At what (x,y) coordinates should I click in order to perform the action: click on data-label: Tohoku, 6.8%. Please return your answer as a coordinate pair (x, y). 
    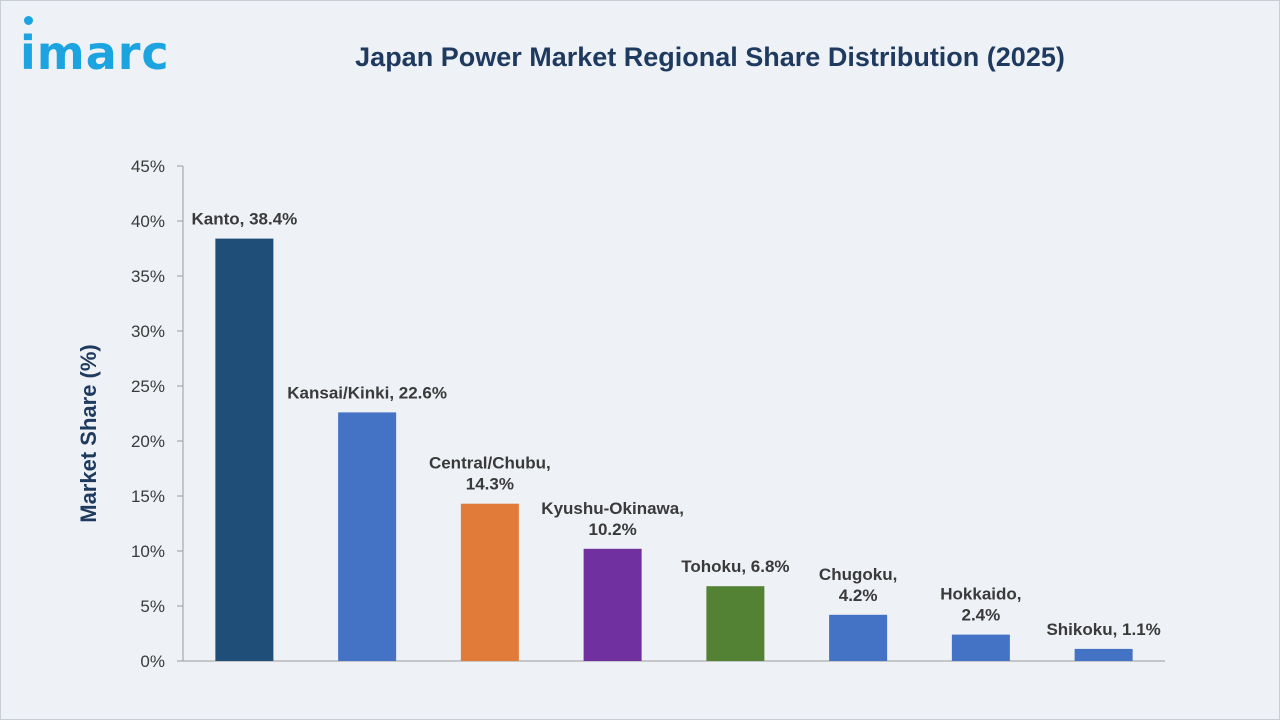
    Looking at the image, I should click on (735, 566).